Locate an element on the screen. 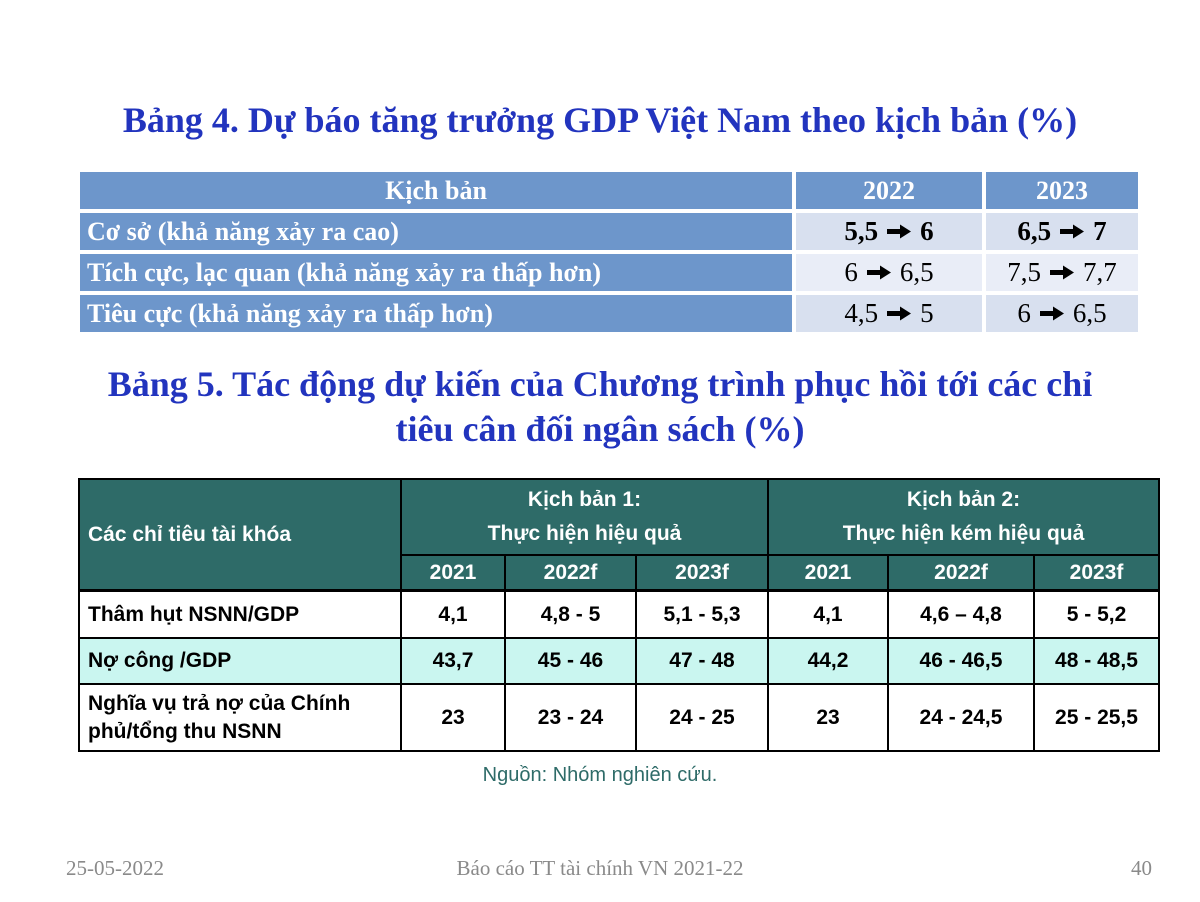  source-note: Nguồn: Nhóm nghiên cứu. is located at coordinates (600, 775).